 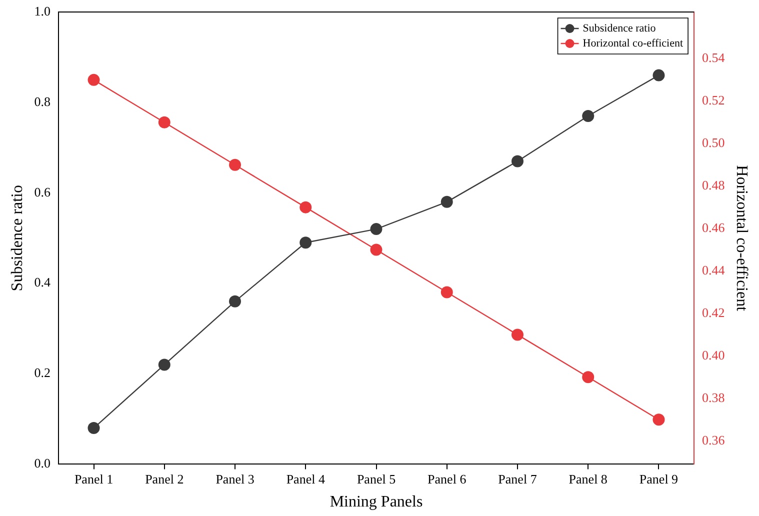 What do you see at coordinates (713, 397) in the screenshot?
I see `y2-tick-label: 0.38` at bounding box center [713, 397].